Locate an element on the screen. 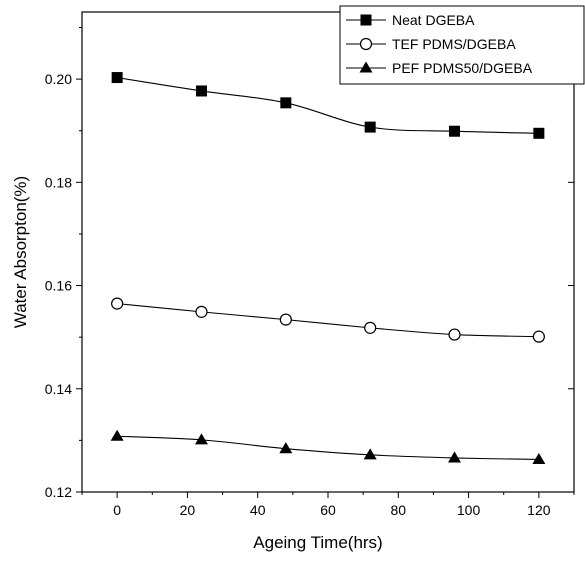  y-tick-label: 0.16 is located at coordinates (58, 286).